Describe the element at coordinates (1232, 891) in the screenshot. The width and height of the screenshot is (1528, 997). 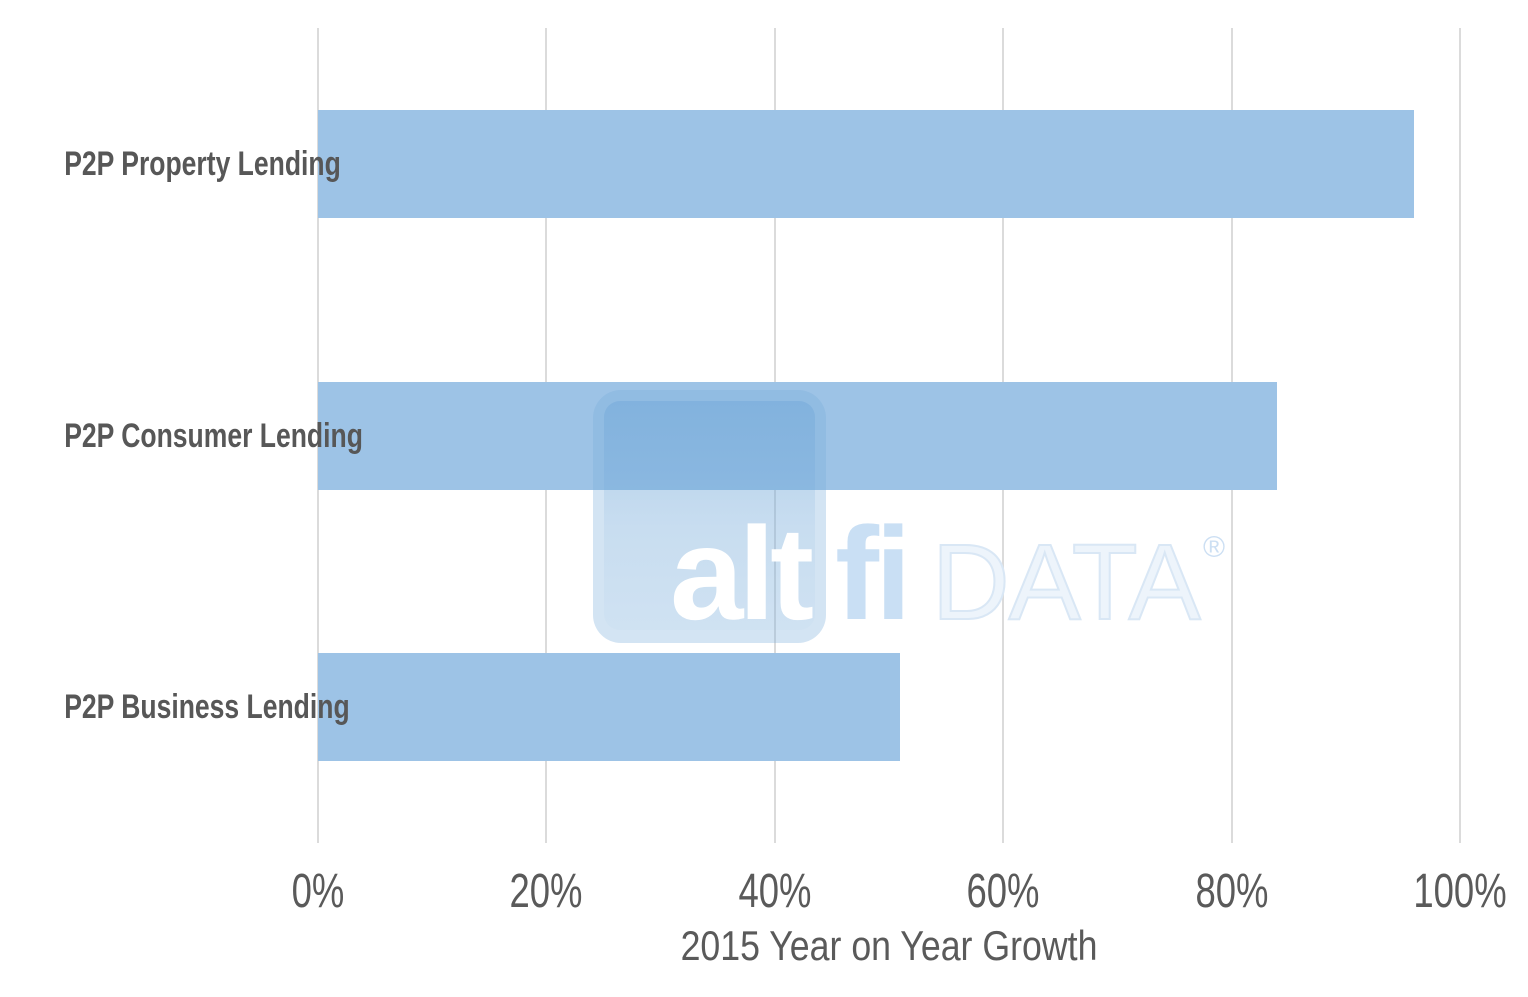
I see `x-tick-label-80-: 80%` at that location.